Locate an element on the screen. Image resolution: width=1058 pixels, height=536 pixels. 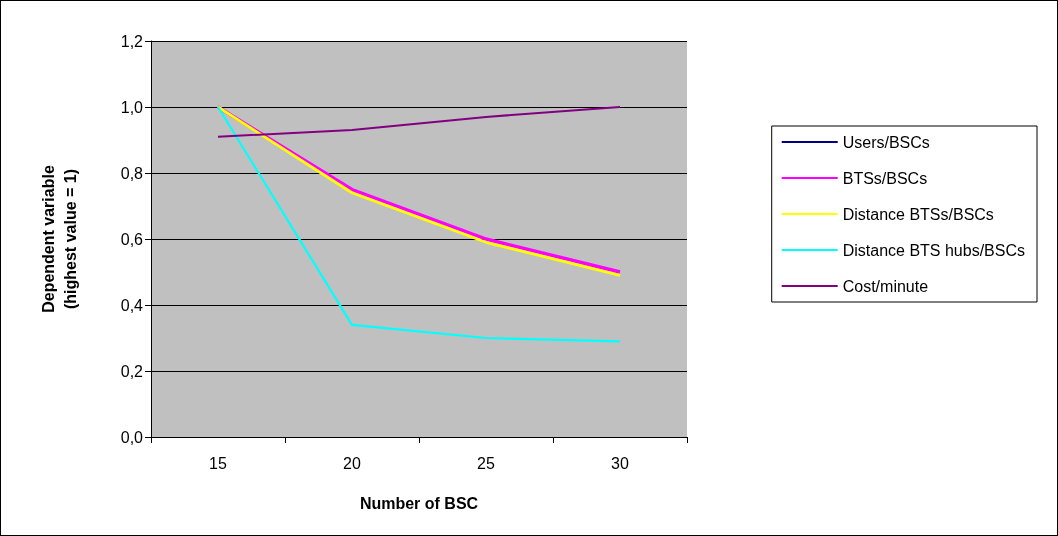
y-tick-label: 1,0 is located at coordinates (132, 107).